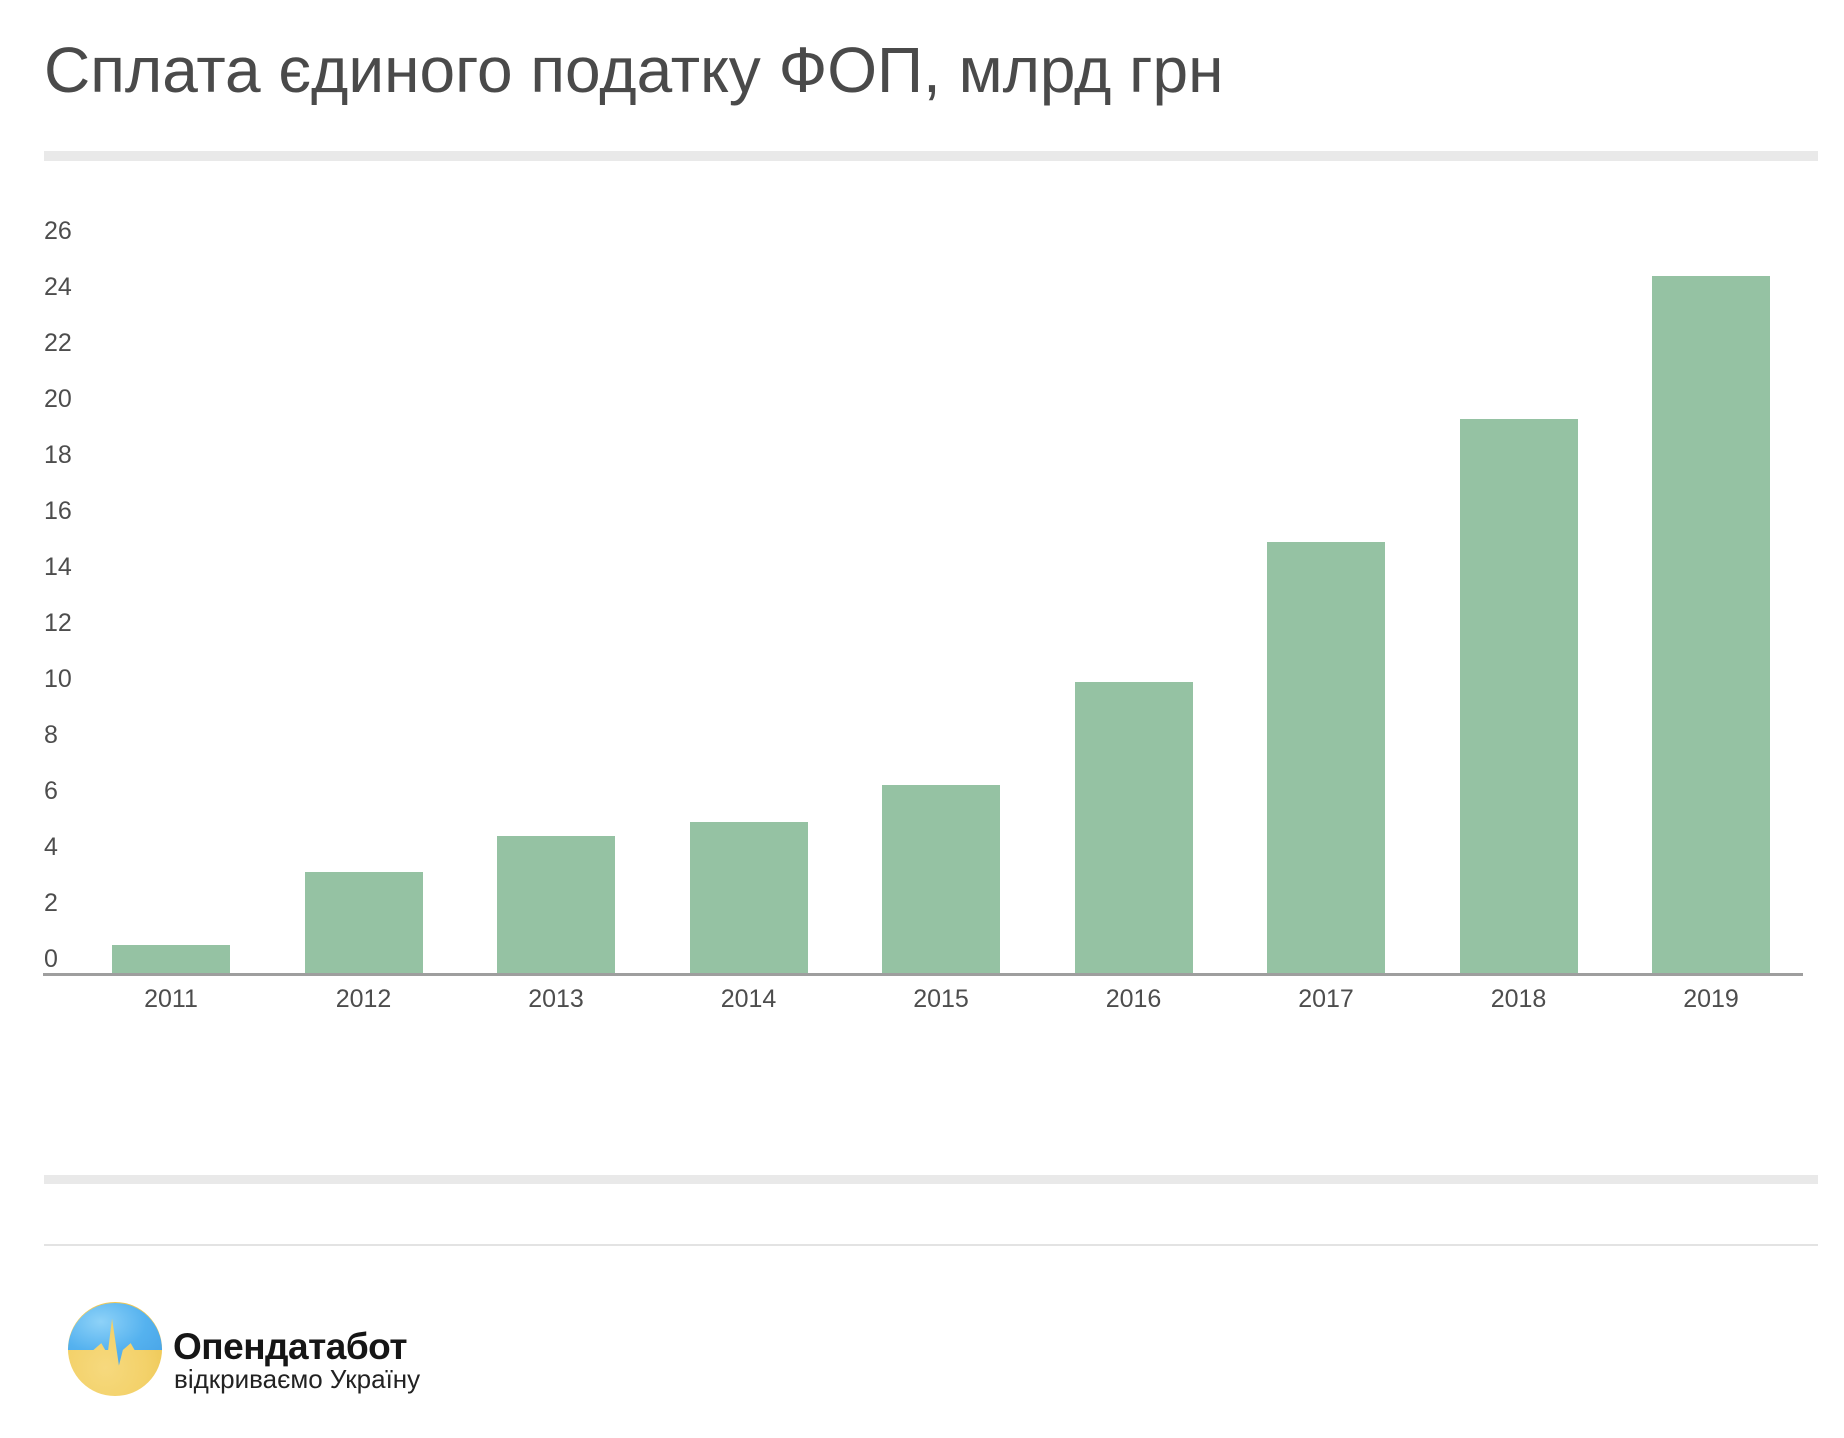 The height and width of the screenshot is (1438, 1844). I want to click on y-axis-tick-label: 24, so click(58, 287).